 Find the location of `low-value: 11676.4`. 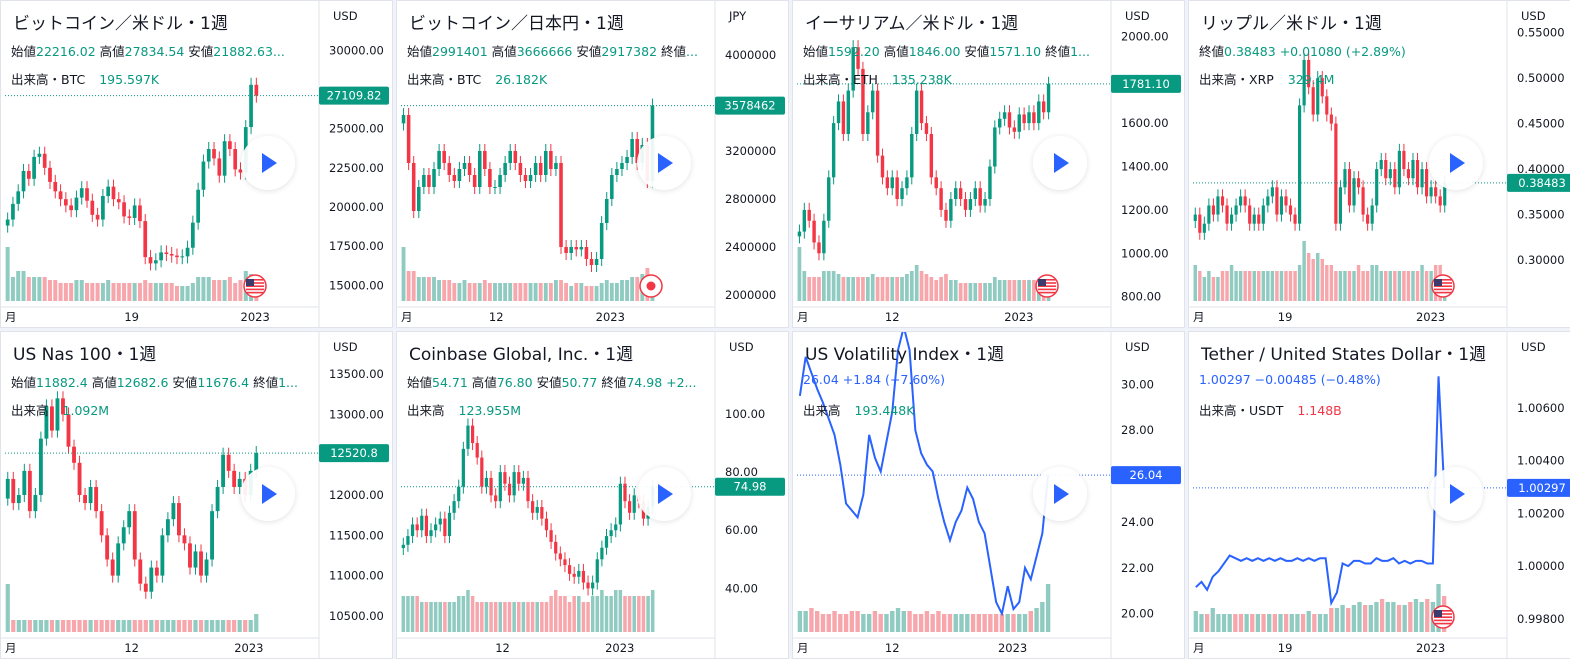

low-value: 11676.4 is located at coordinates (225, 382).